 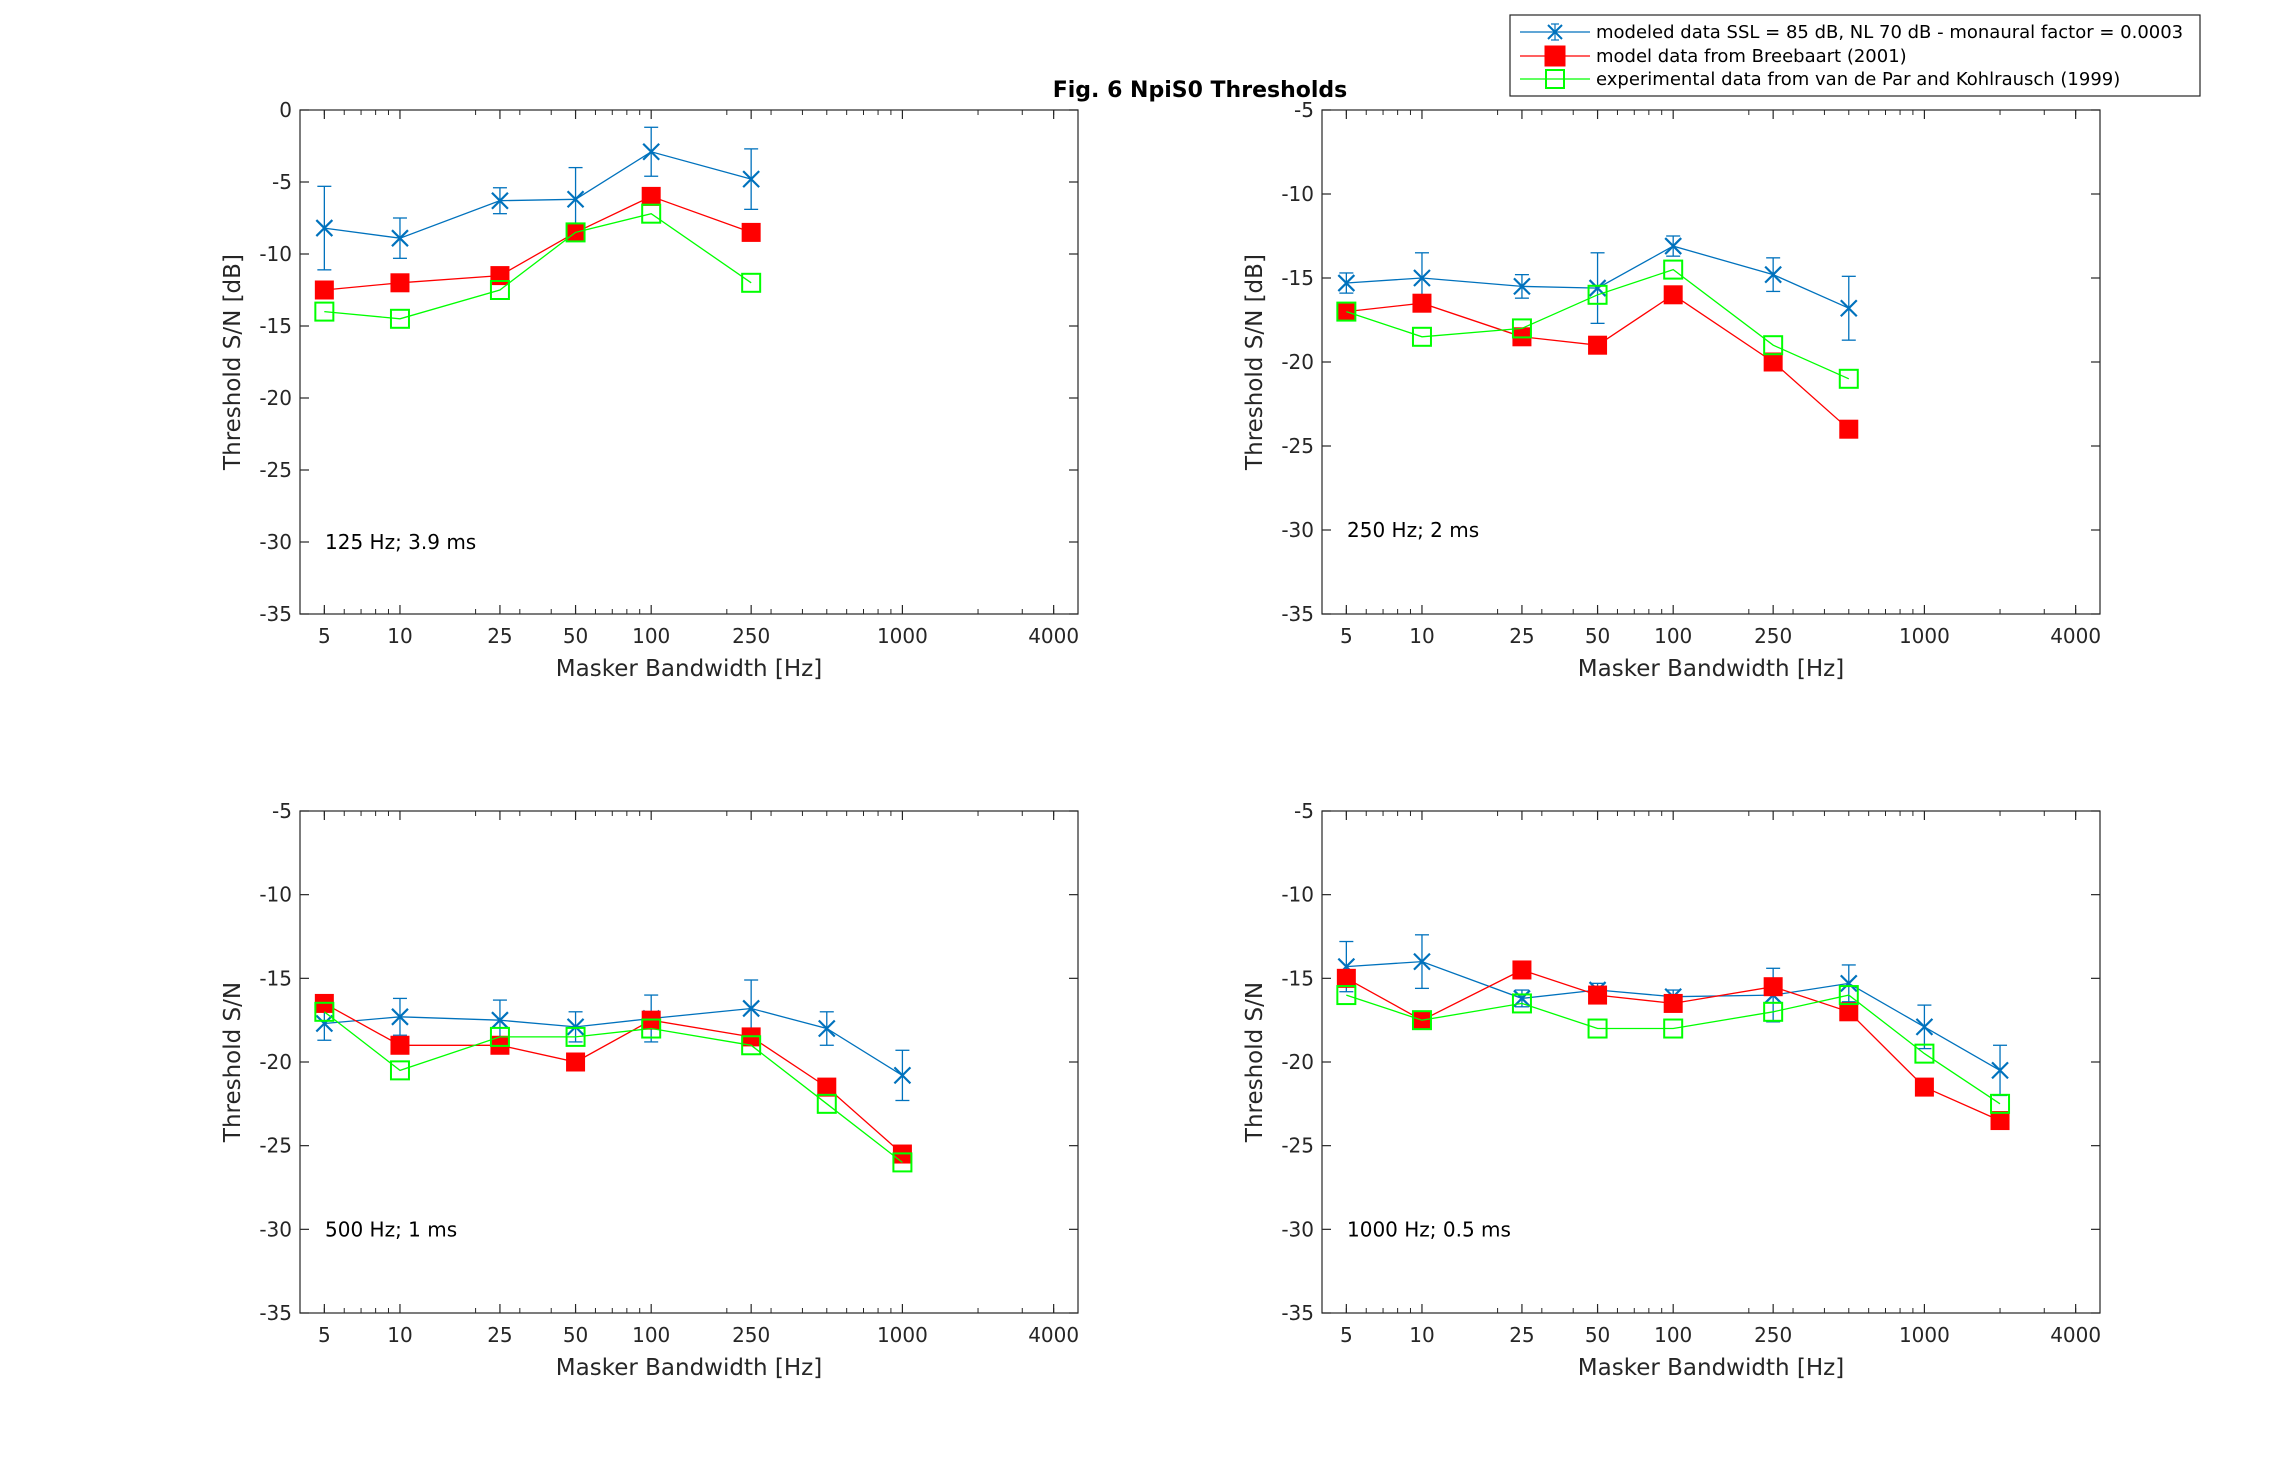 I want to click on legend-marker-filled-square, so click(x=1555, y=56).